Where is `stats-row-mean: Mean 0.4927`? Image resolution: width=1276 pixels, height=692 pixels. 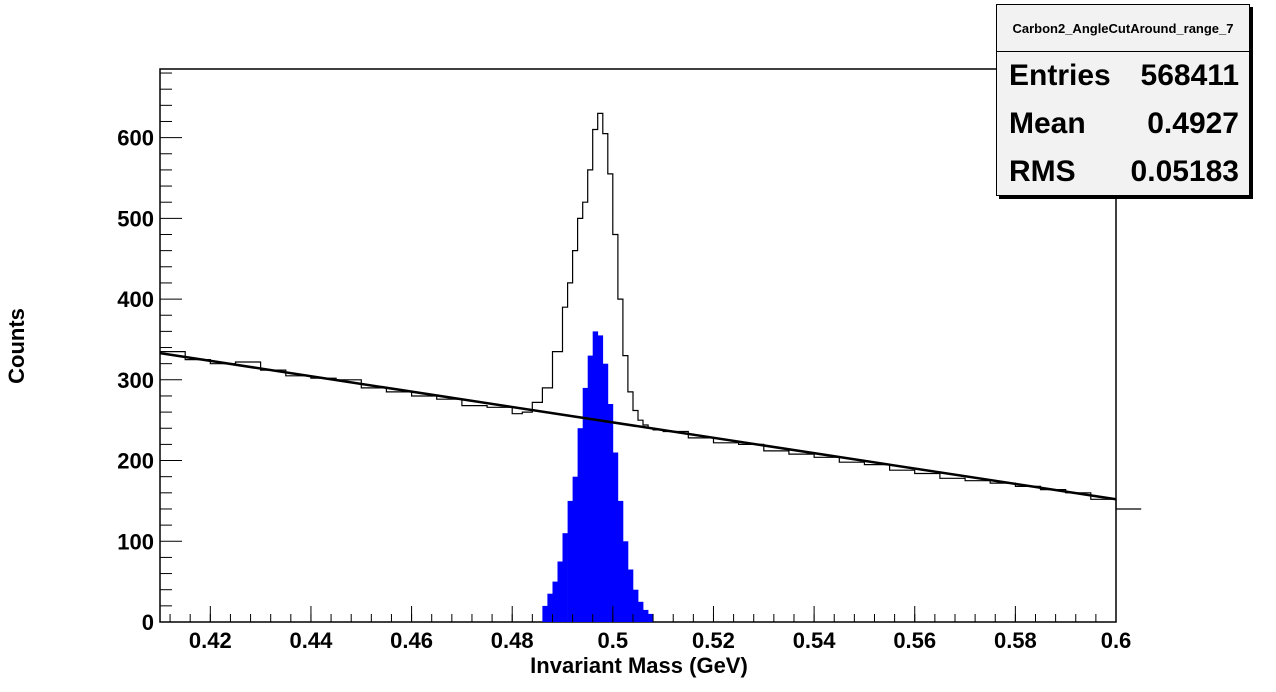 stats-row-mean: Mean 0.4927 is located at coordinates (1123, 124).